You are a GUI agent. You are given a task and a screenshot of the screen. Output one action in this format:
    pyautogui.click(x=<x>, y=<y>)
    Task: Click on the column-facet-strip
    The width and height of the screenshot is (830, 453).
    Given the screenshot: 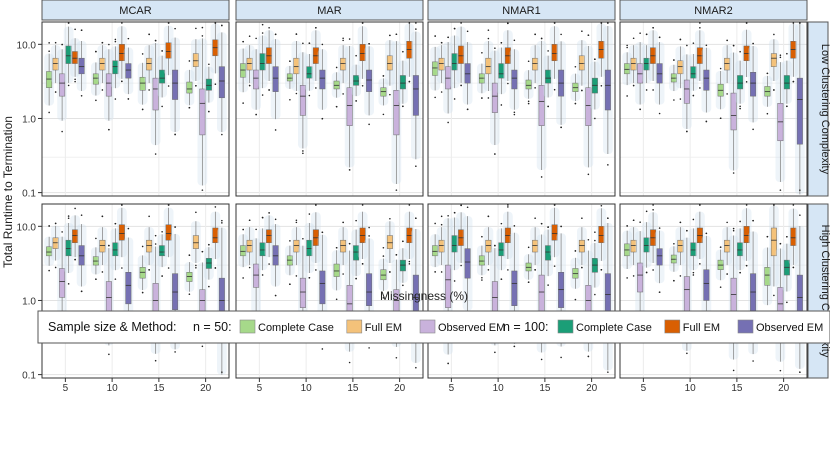 What is the action you would take?
    pyautogui.click(x=329, y=10)
    